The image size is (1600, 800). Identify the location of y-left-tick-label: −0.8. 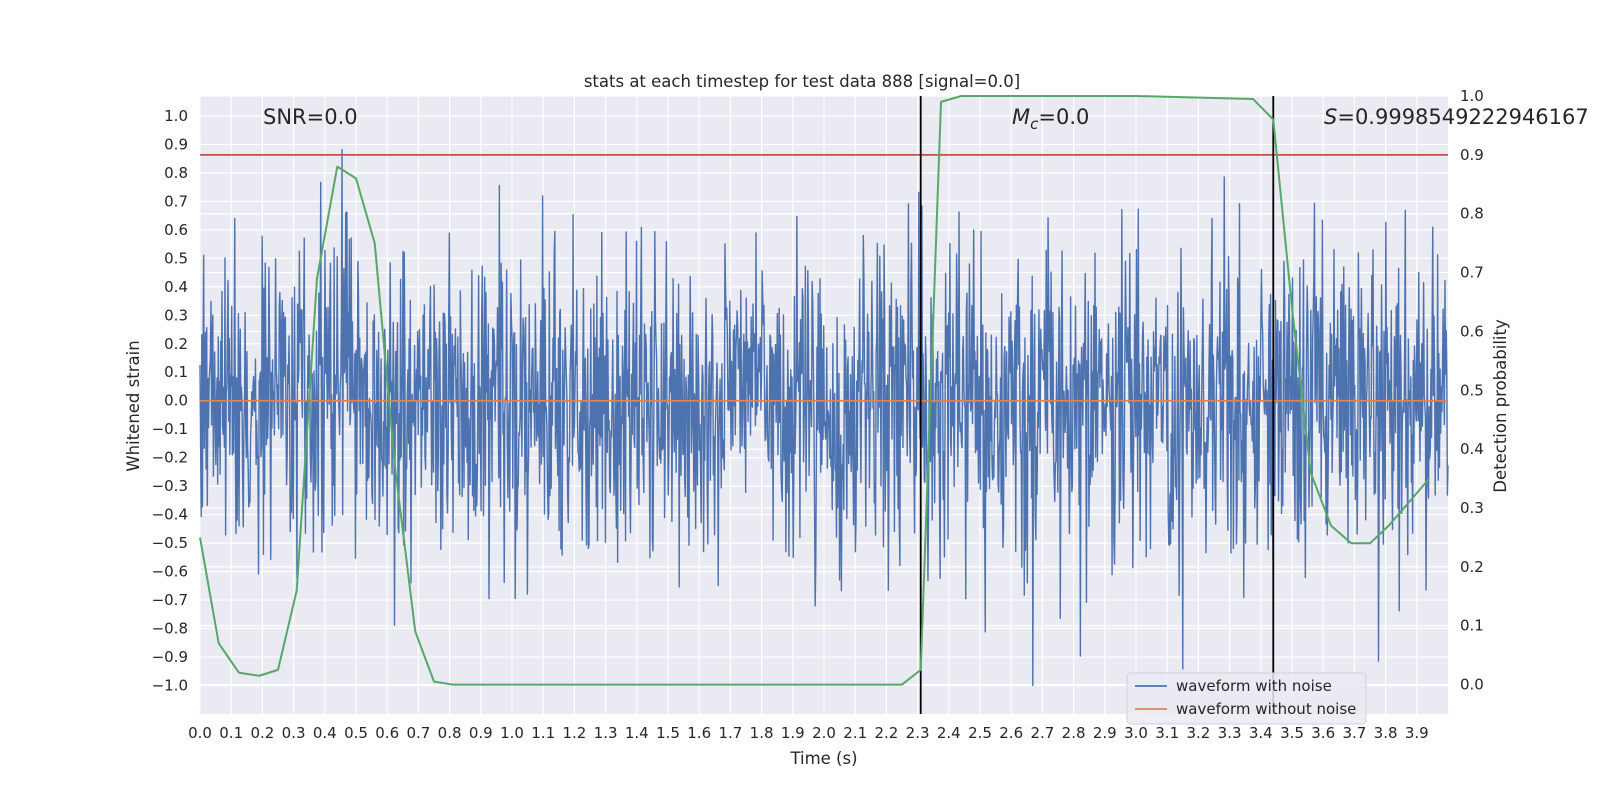
(170, 629).